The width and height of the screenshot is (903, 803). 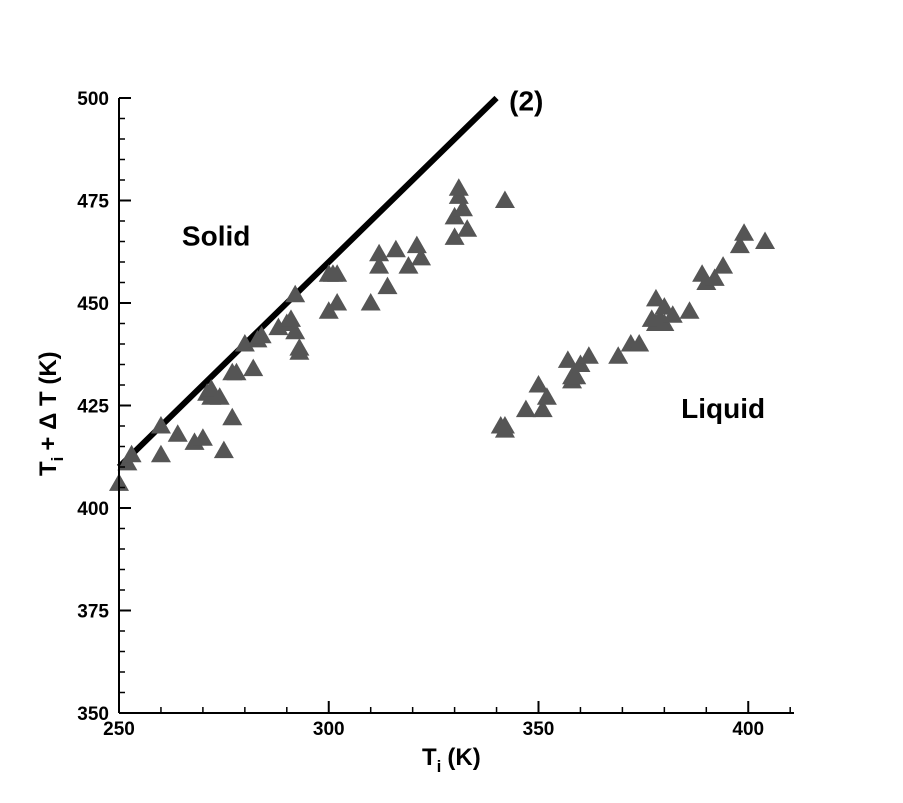 What do you see at coordinates (329, 729) in the screenshot?
I see `x-tick-label: 300` at bounding box center [329, 729].